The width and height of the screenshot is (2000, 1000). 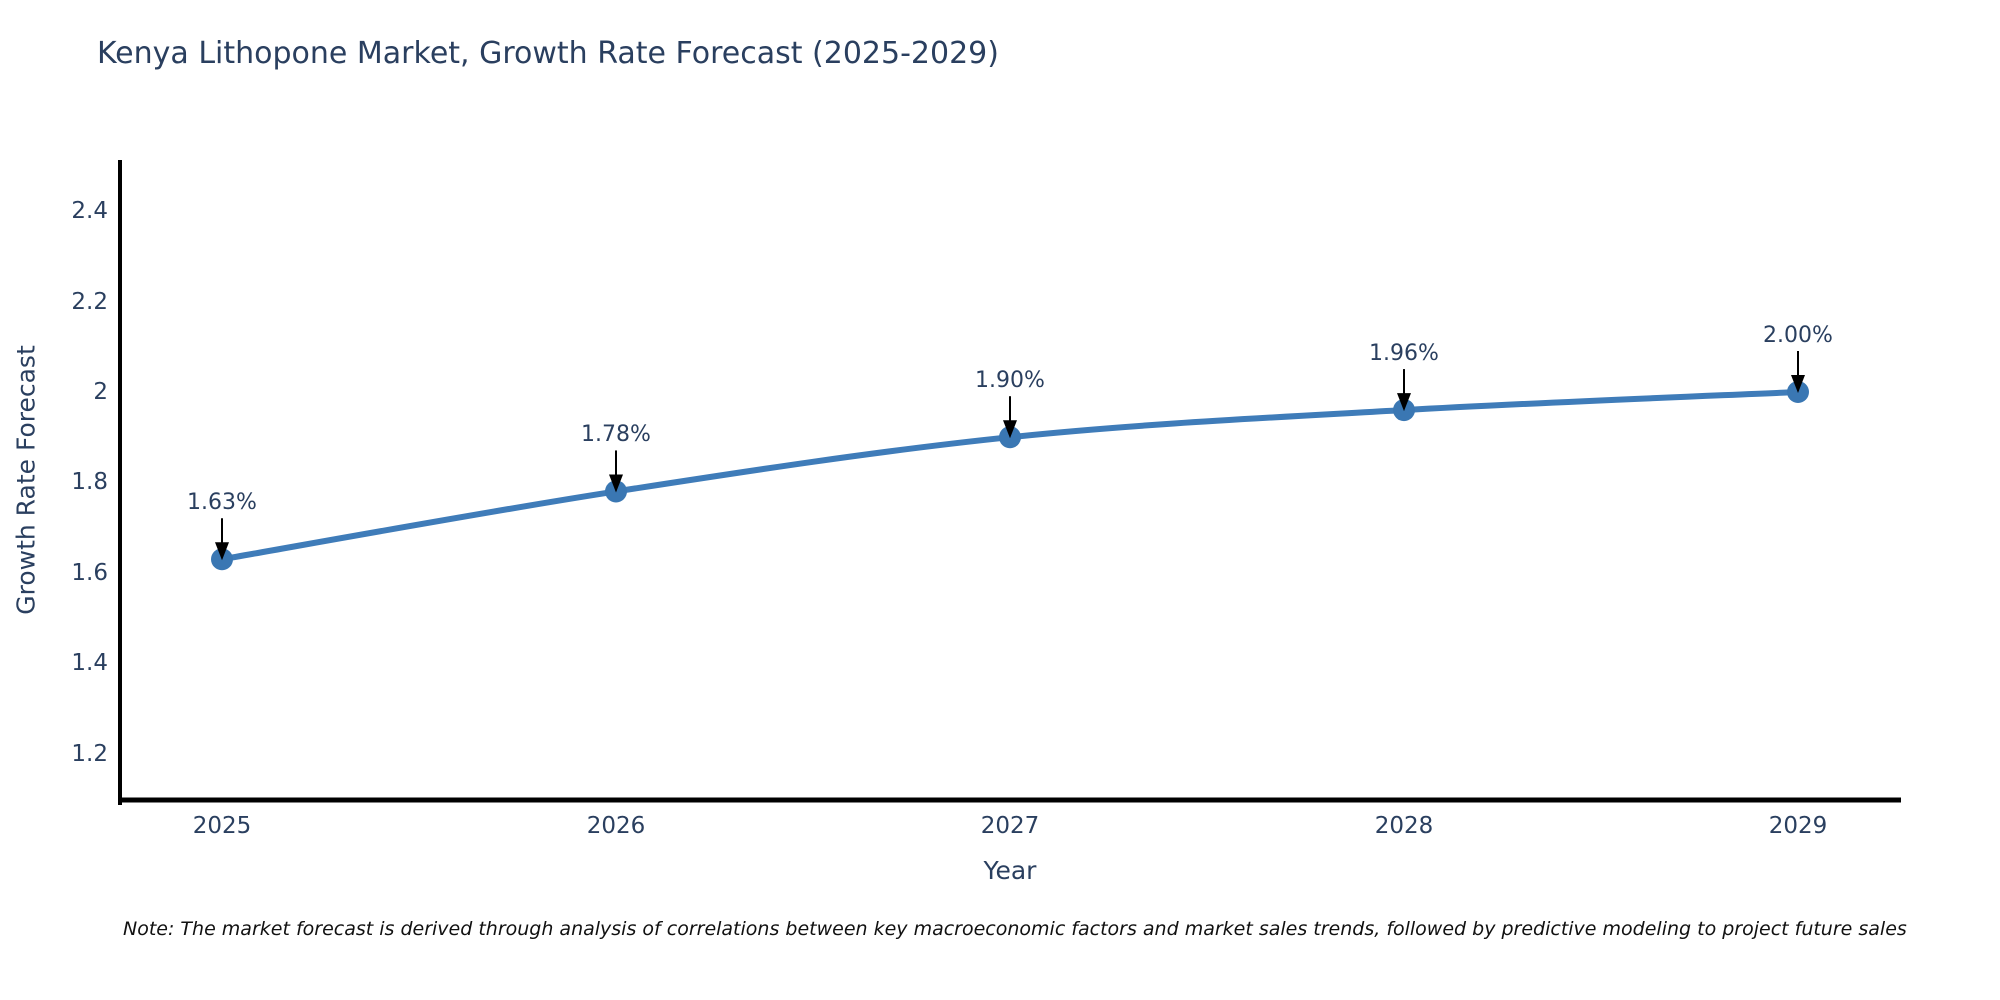 What do you see at coordinates (89, 572) in the screenshot?
I see `y-tick-label: 1.6` at bounding box center [89, 572].